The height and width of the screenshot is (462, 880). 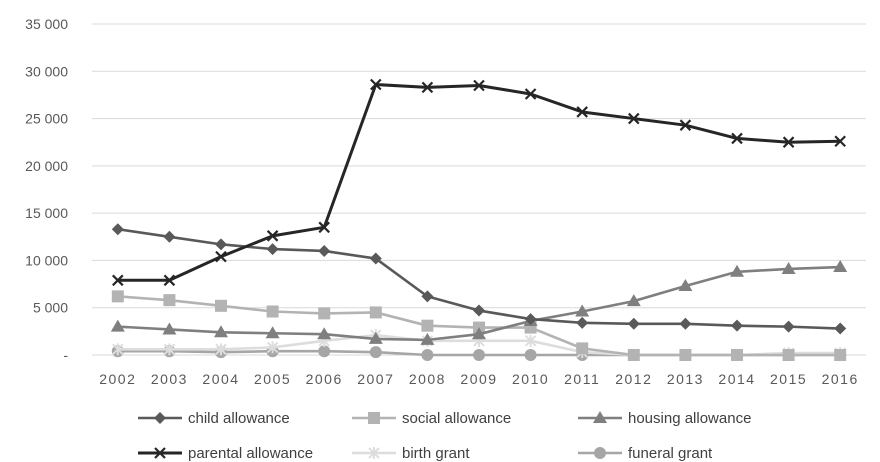 What do you see at coordinates (50, 308) in the screenshot?
I see `y-tick-label: 5 000` at bounding box center [50, 308].